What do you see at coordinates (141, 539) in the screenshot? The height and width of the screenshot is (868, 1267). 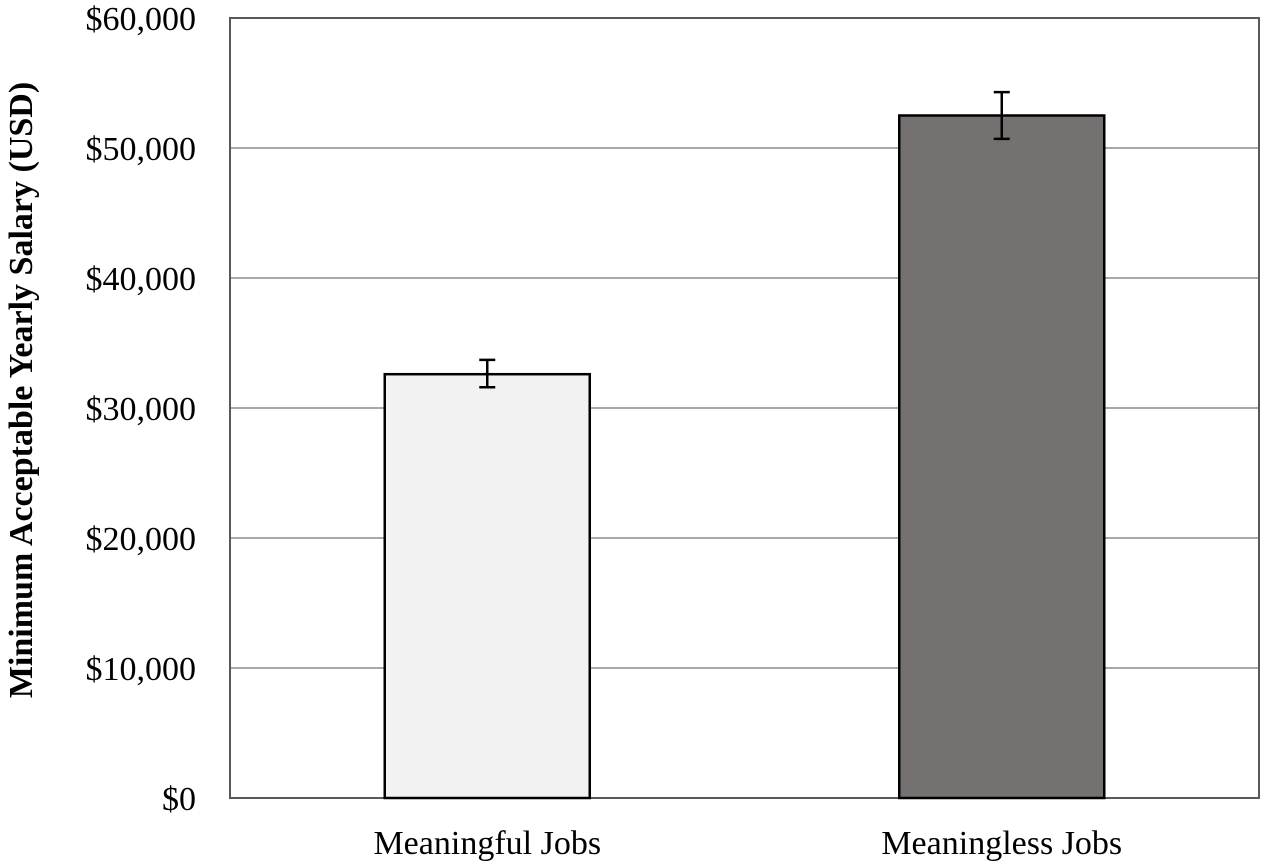 I see `y-tick-label: $20,000` at bounding box center [141, 539].